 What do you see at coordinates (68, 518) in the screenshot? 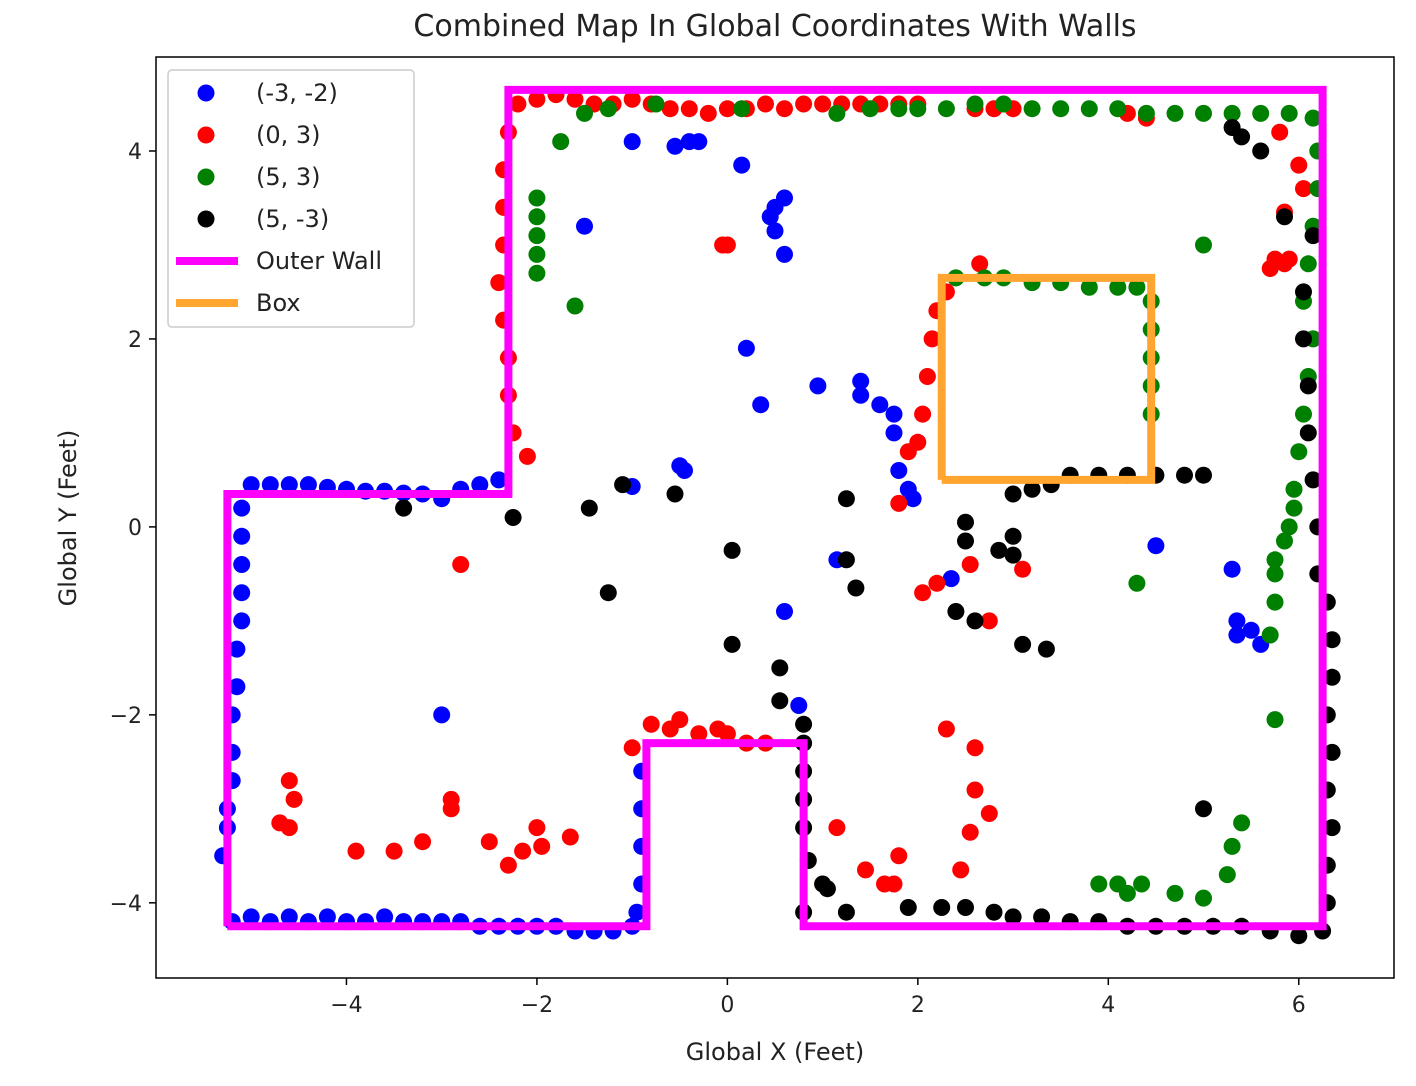
I see `y-axis-label: Global Y (Feet)` at bounding box center [68, 518].